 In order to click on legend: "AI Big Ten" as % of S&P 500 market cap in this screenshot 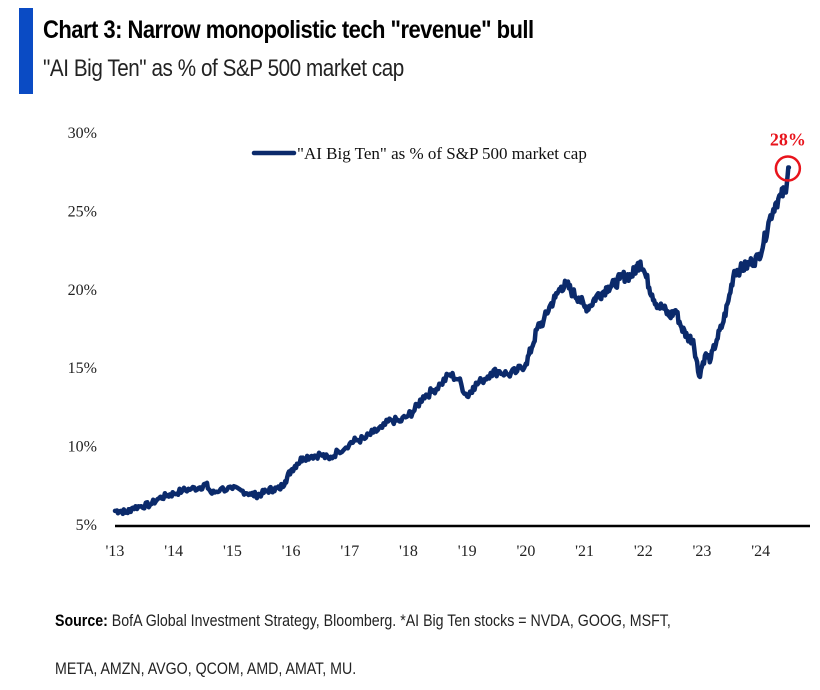, I will do `click(419, 153)`.